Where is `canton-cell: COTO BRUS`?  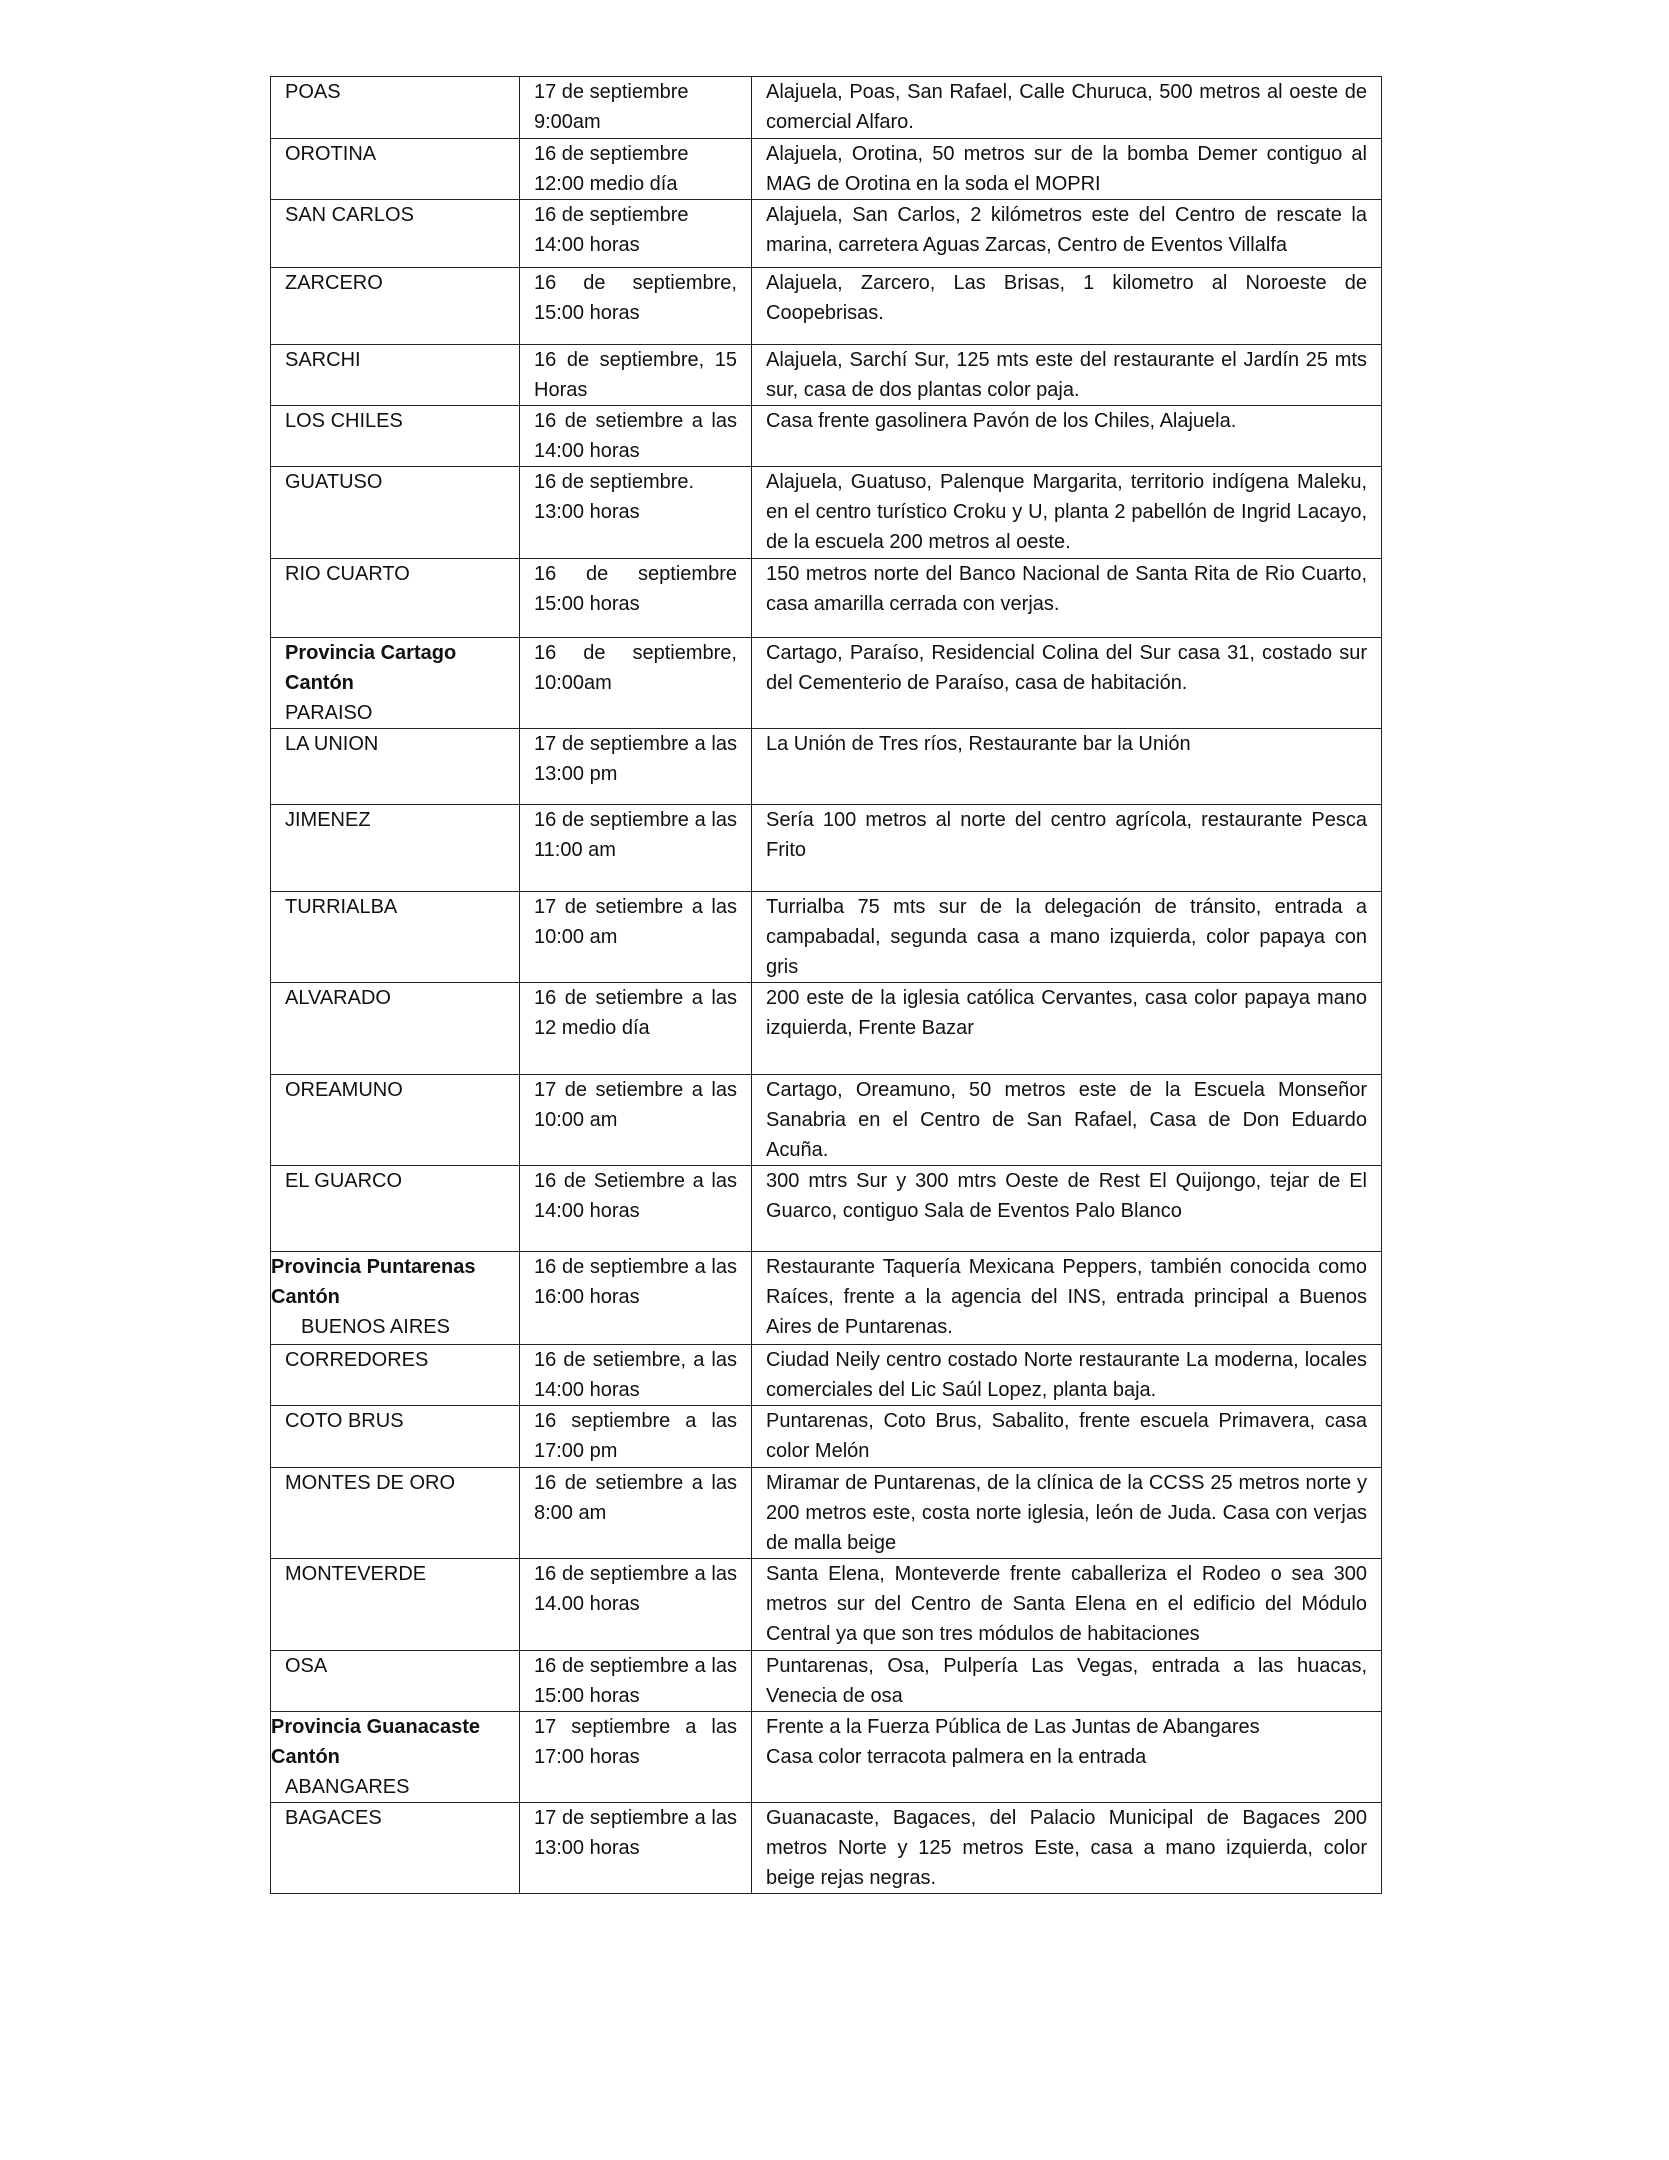 canton-cell: COTO BRUS is located at coordinates (395, 1436).